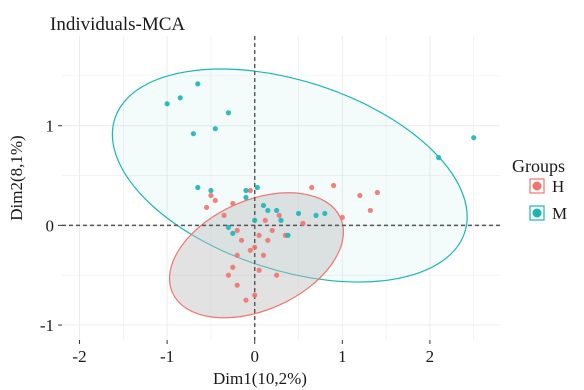  Describe the element at coordinates (537, 213) in the screenshot. I see `legend-dot-m` at that location.